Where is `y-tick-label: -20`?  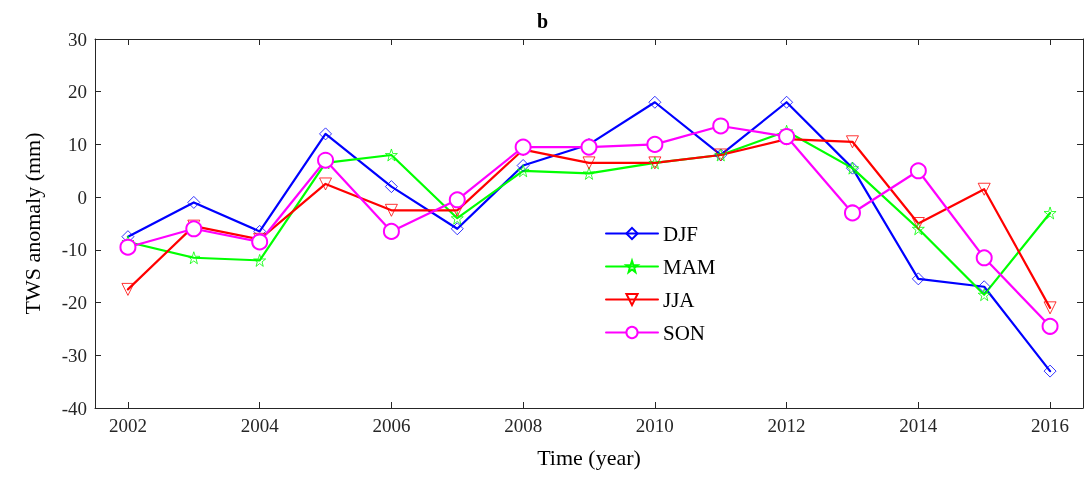 y-tick-label: -20 is located at coordinates (74, 303).